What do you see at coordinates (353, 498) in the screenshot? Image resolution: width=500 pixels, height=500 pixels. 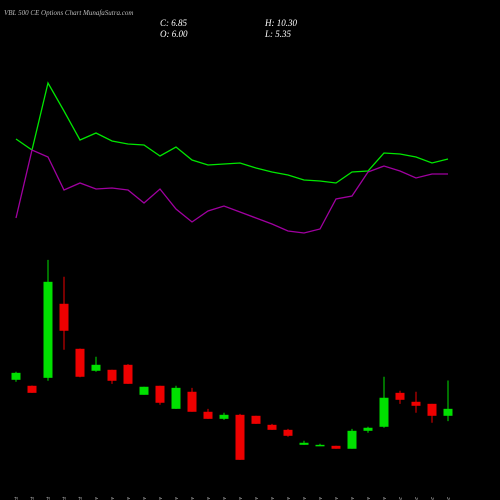 I see `x-tick-label: 26 Nov` at bounding box center [353, 498].